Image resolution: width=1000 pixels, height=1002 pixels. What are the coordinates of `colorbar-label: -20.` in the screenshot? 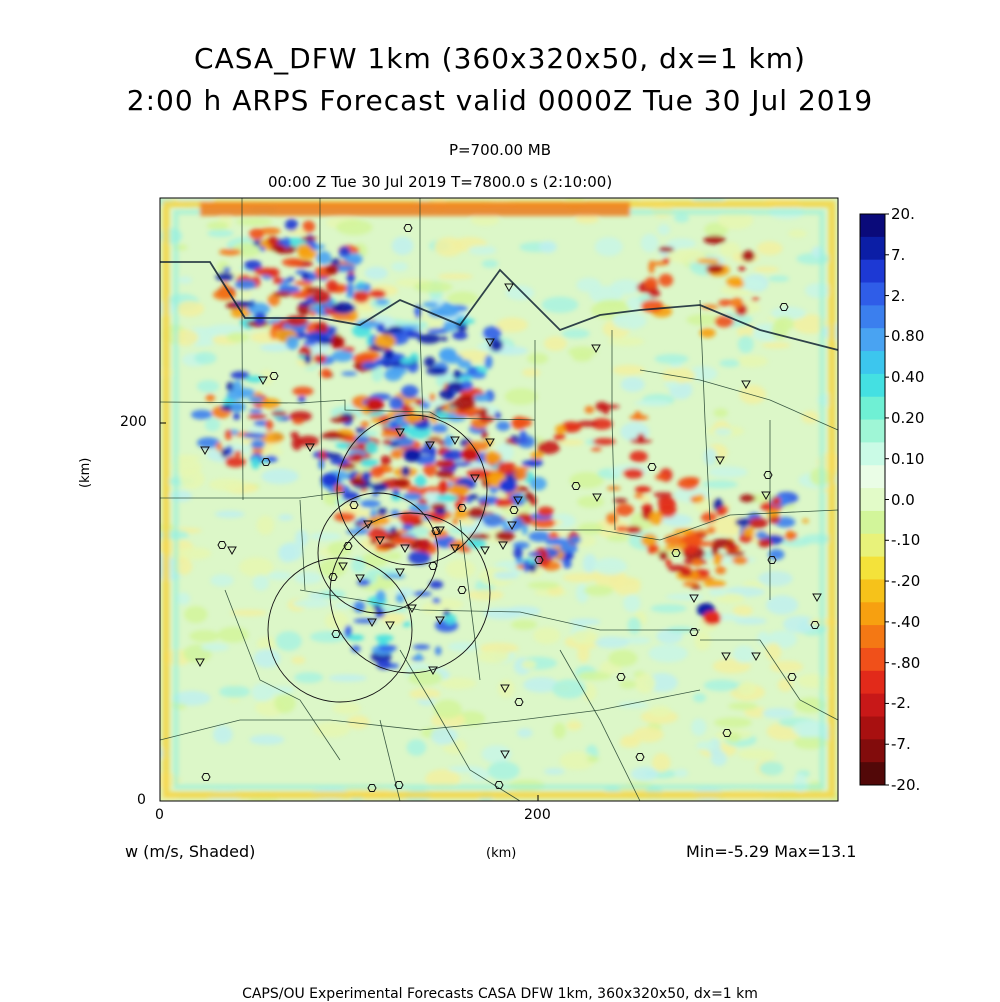 It's located at (906, 785).